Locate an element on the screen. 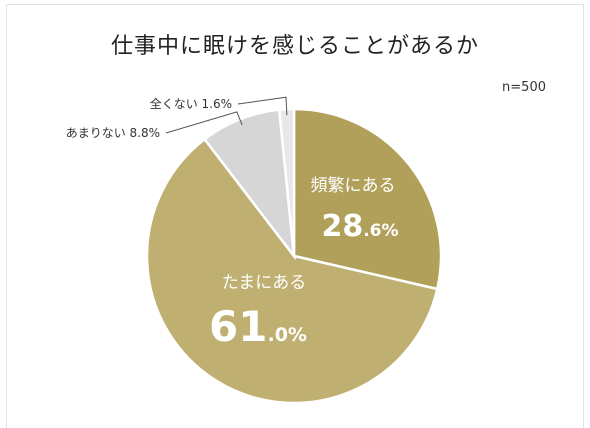 The image size is (590, 428). slice-frequent is located at coordinates (367, 199).